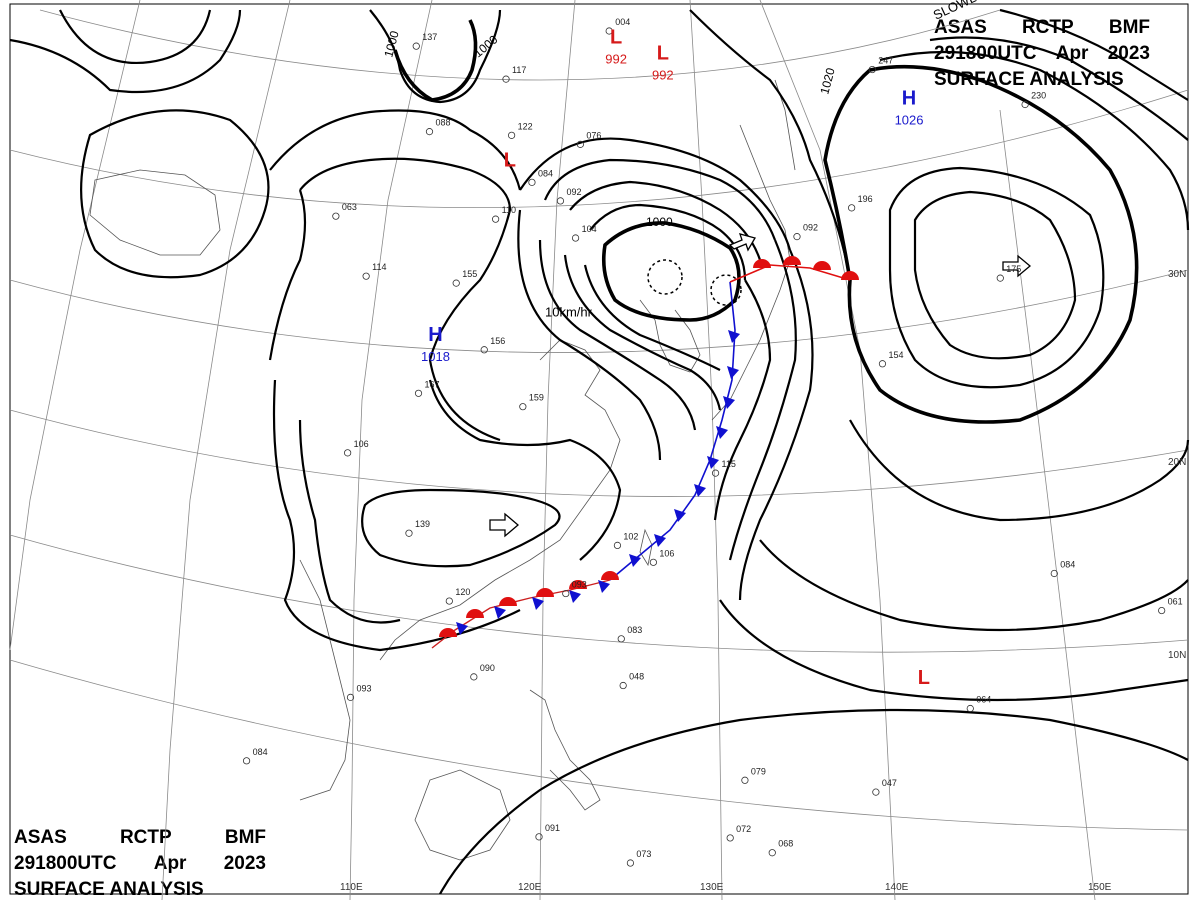  What do you see at coordinates (630, 536) in the screenshot?
I see `station-pressure: 102` at bounding box center [630, 536].